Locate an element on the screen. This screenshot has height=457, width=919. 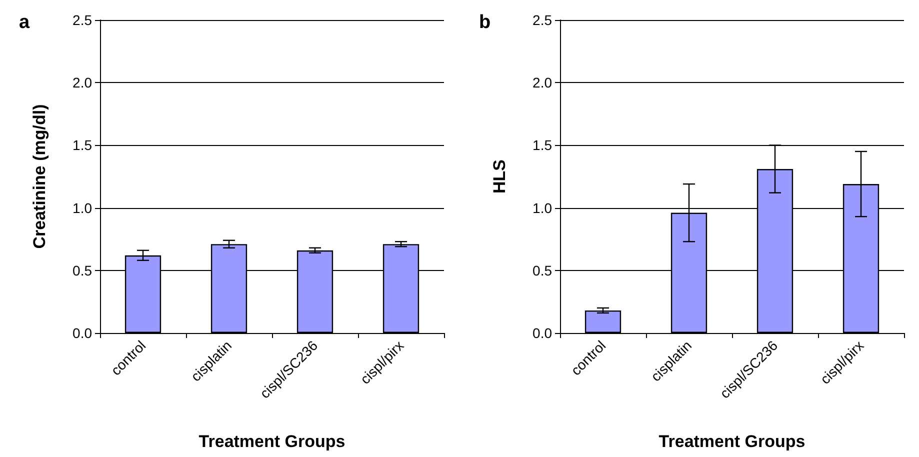
chart-title: a is located at coordinates (24, 22).